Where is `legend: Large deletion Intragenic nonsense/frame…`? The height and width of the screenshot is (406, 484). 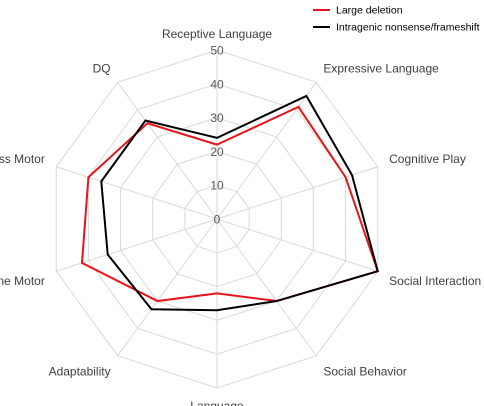
legend: Large deletion Intragenic nonsense/frame… is located at coordinates (396, 19).